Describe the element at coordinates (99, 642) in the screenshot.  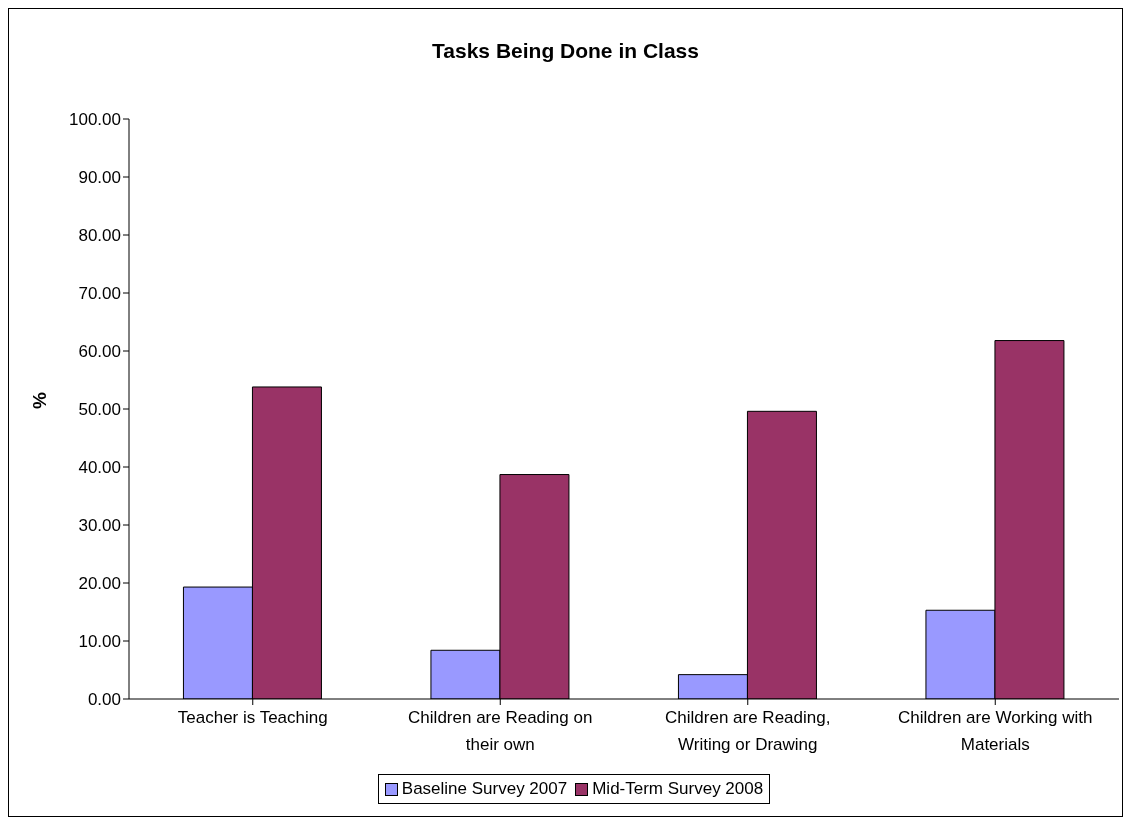
I see `y-tick-label: 10.00` at that location.